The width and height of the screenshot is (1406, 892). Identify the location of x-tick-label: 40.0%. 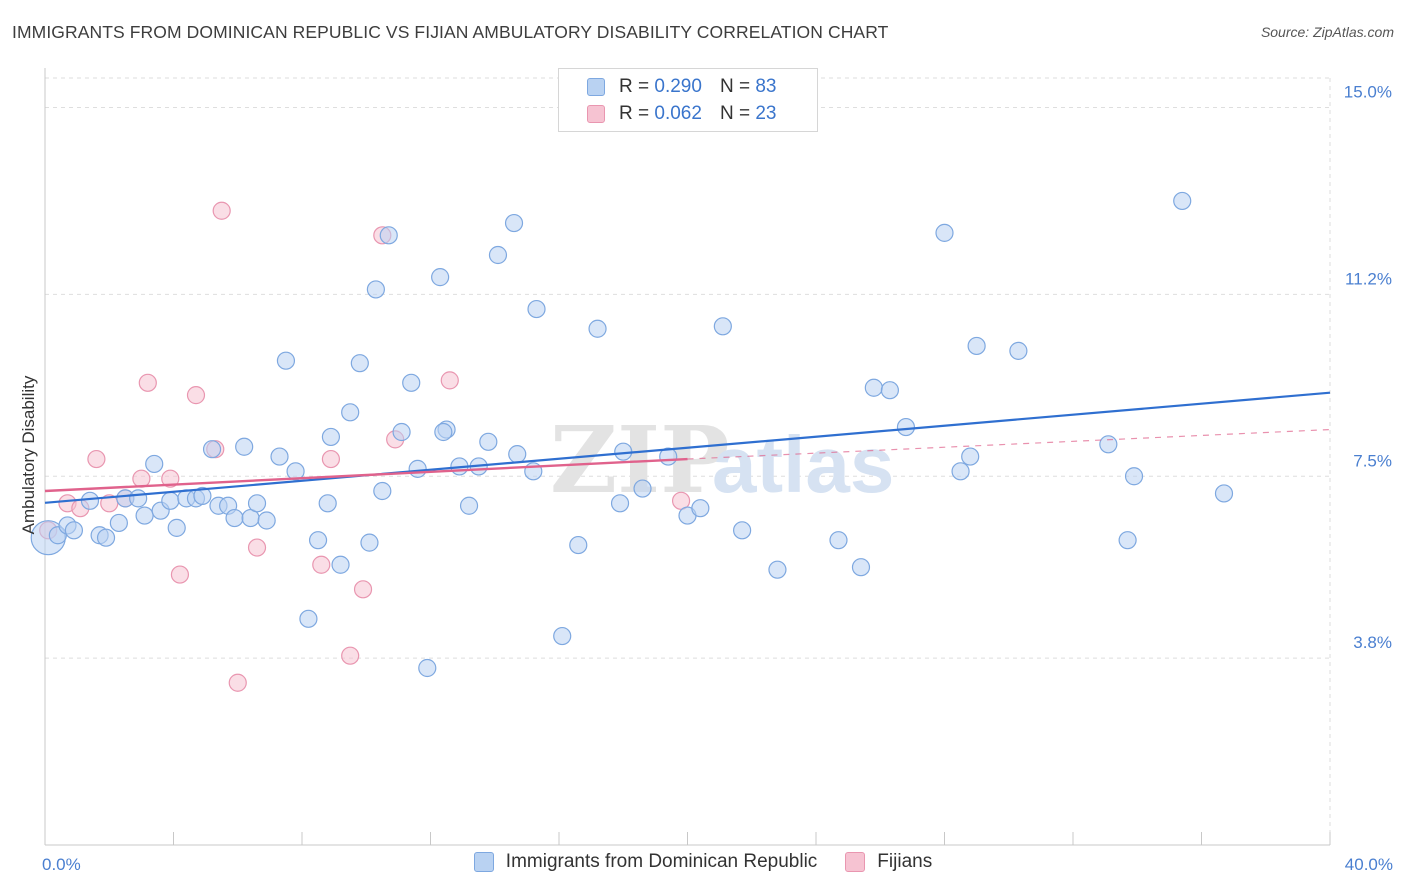
(1369, 864).